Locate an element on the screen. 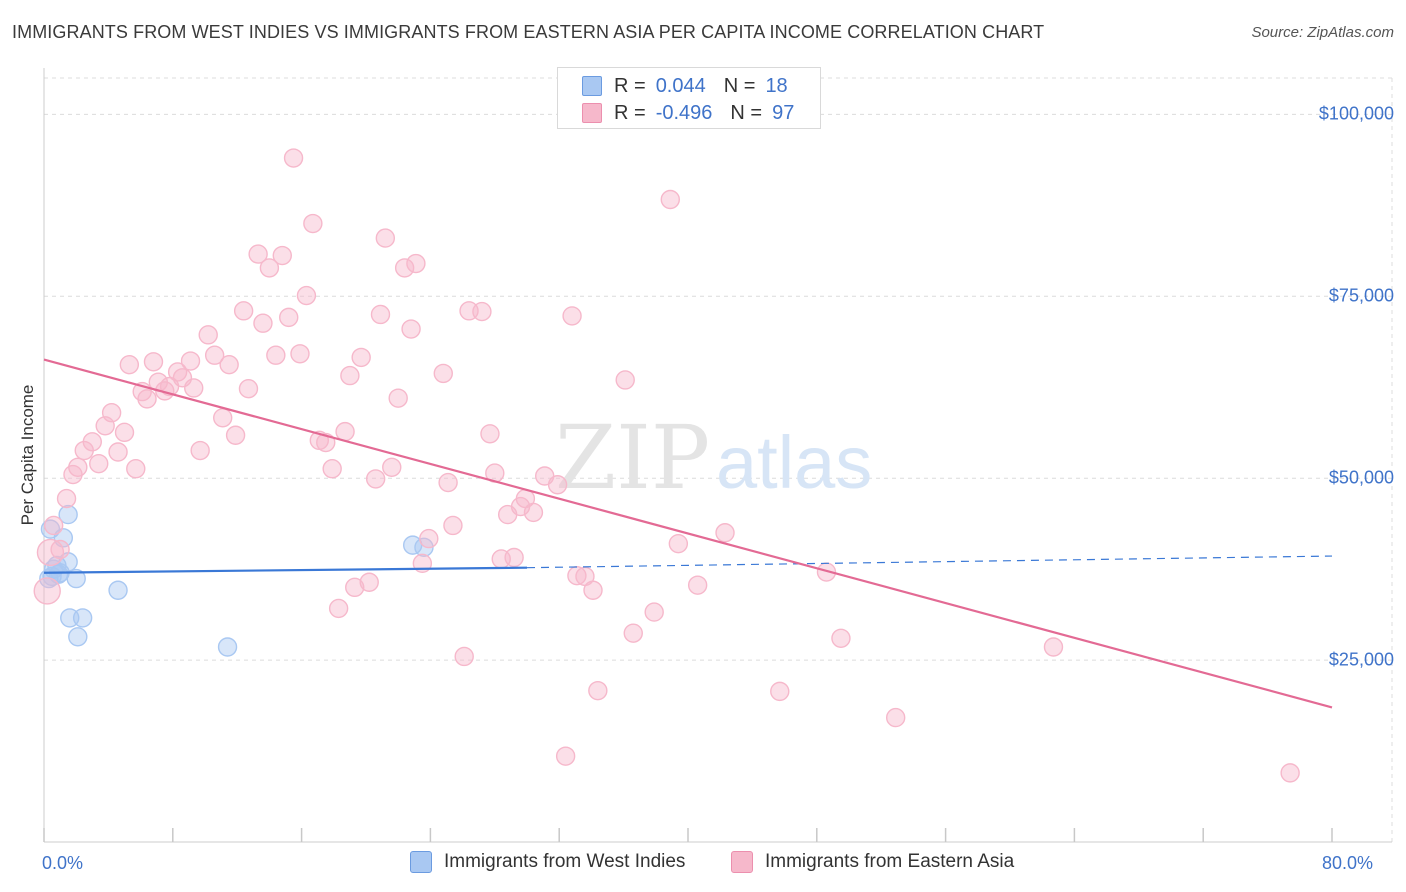  west-indies-trend-line is located at coordinates (285, 570).